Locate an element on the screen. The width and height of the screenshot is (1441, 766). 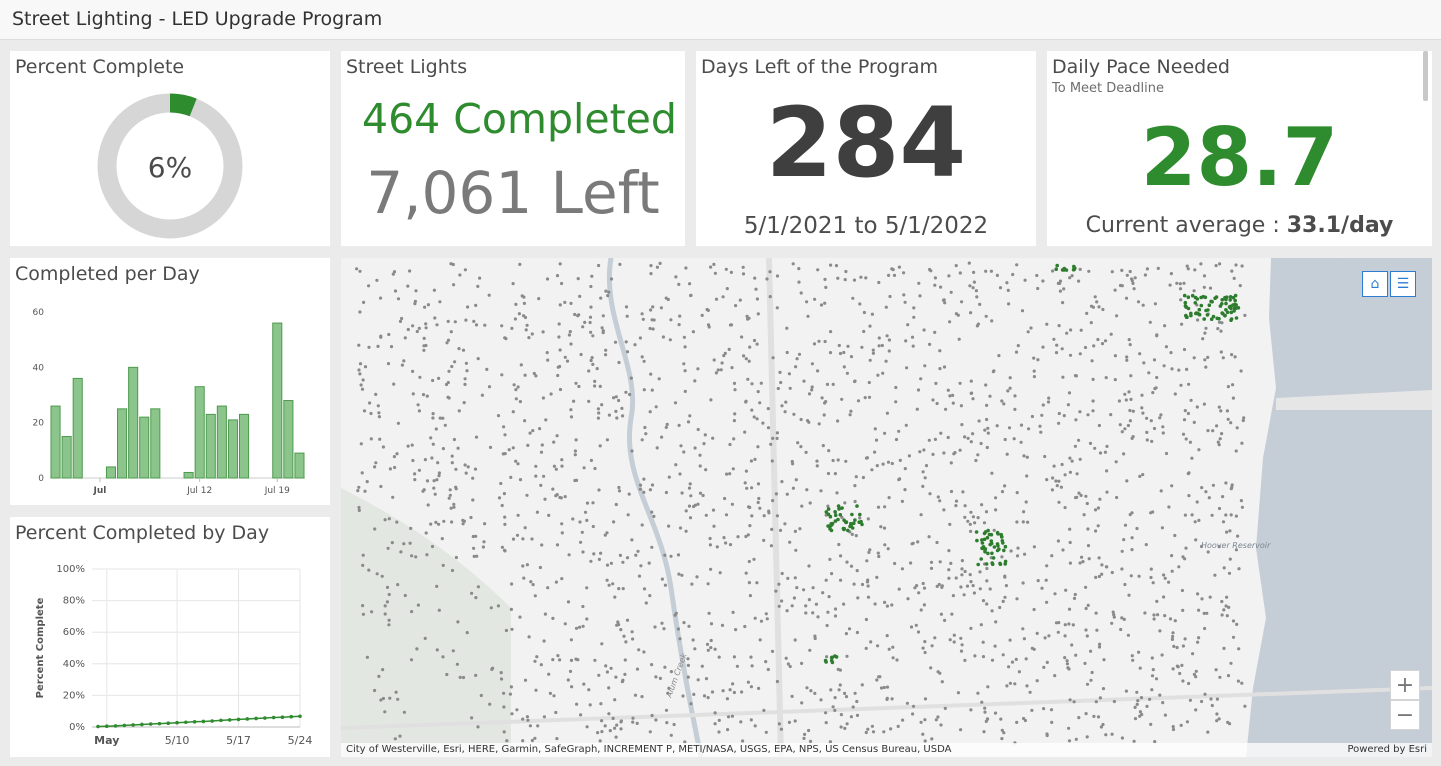
zoom-in-button: + is located at coordinates (1405, 685).